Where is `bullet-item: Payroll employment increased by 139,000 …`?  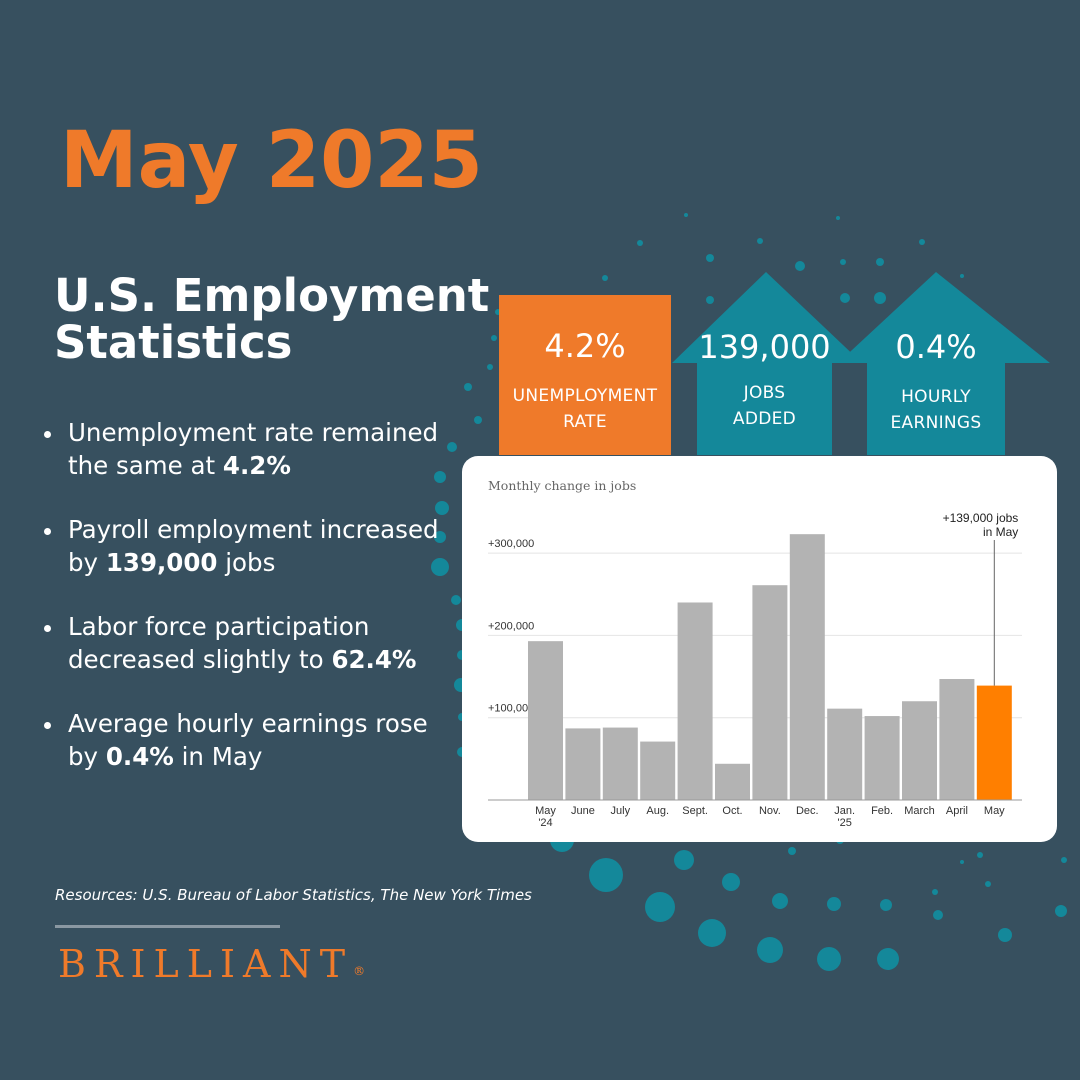 bullet-item: Payroll employment increased by 139,000 … is located at coordinates (250, 546).